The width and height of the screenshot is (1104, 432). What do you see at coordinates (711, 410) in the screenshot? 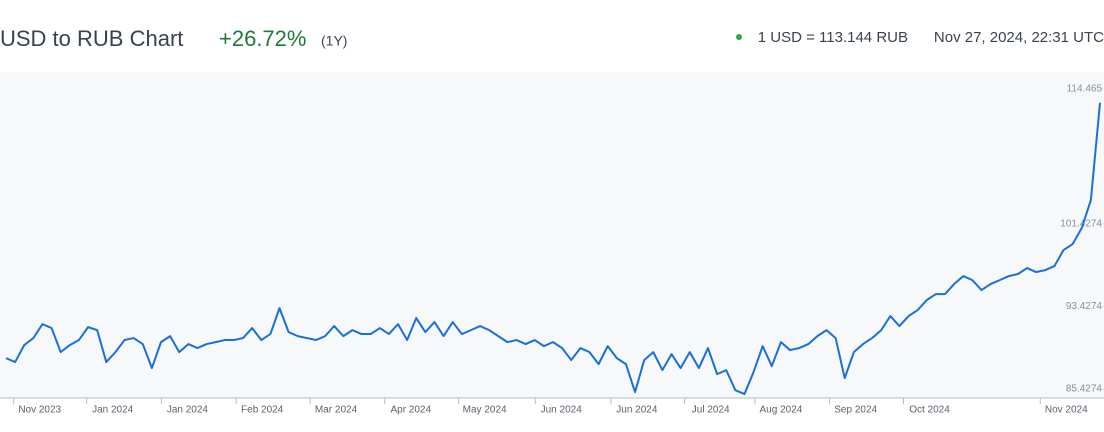
I see `x-tick-label: Jul 2024` at bounding box center [711, 410].